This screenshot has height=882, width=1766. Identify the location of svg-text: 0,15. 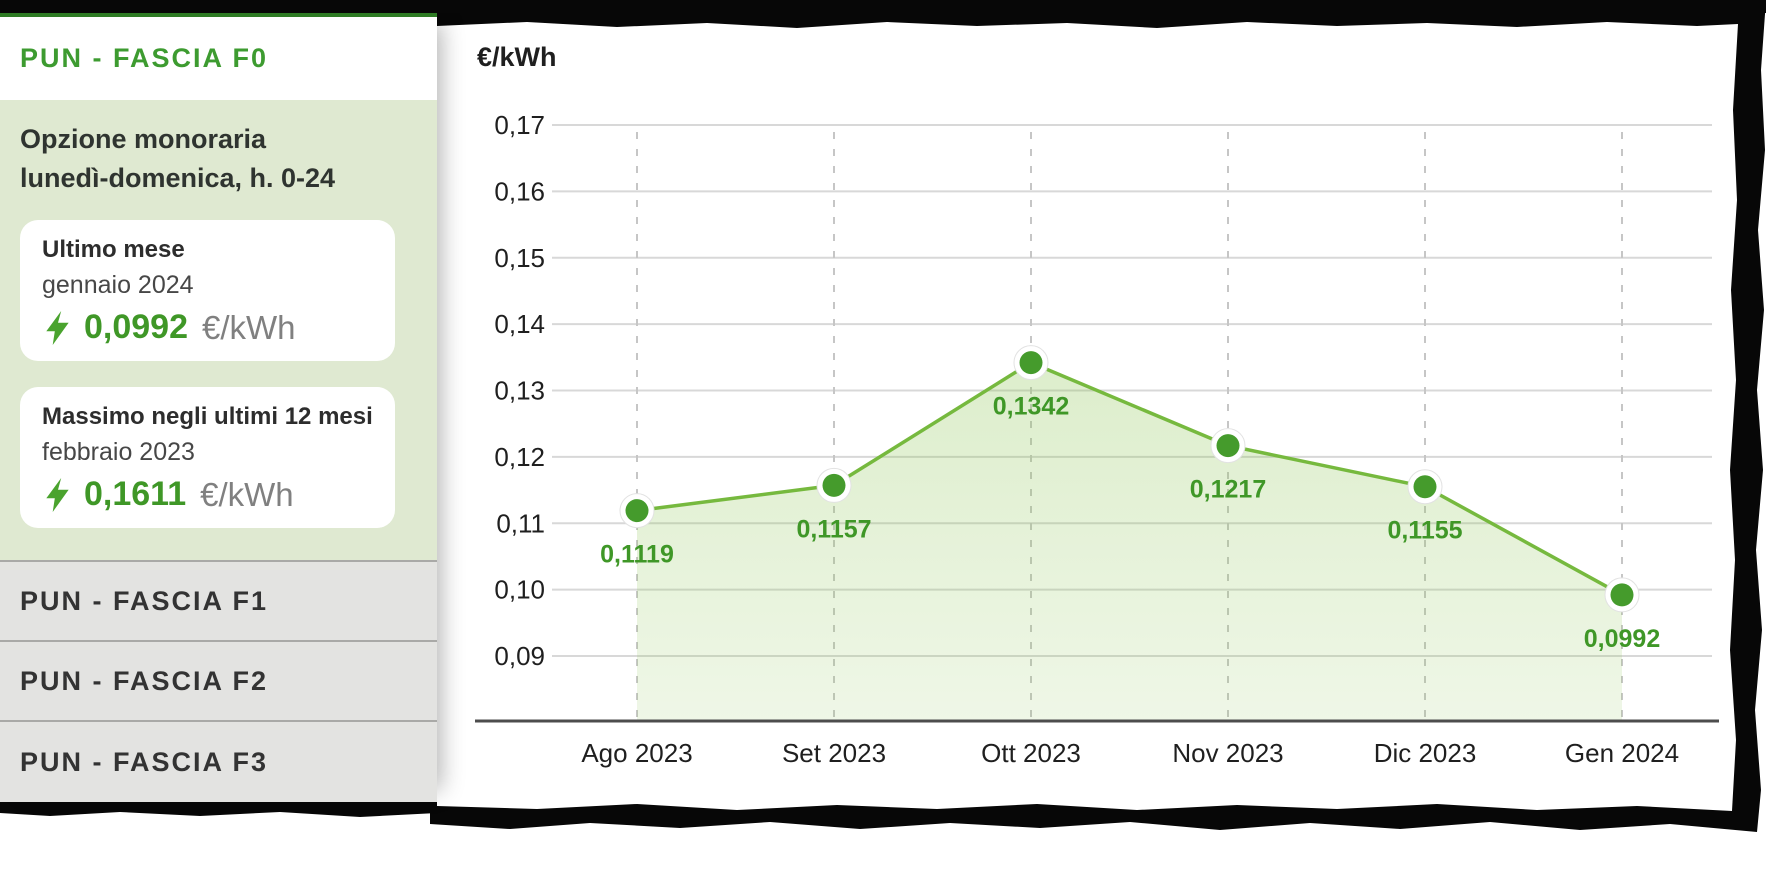
(519, 258).